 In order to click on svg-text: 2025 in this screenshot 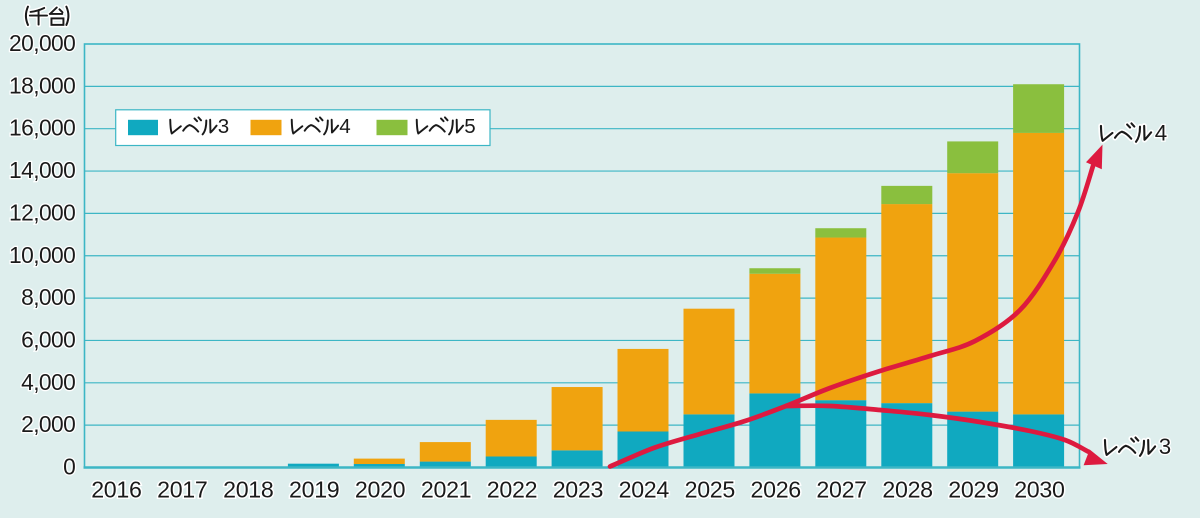, I will do `click(710, 490)`.